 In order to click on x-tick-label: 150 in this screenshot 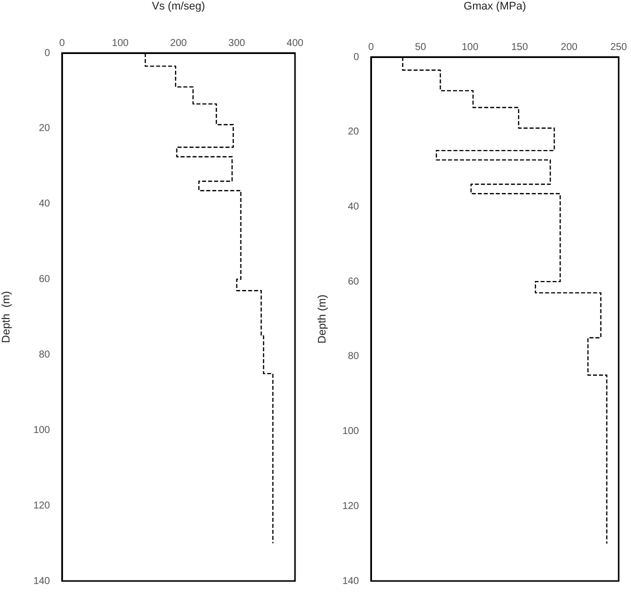, I will do `click(519, 47)`.